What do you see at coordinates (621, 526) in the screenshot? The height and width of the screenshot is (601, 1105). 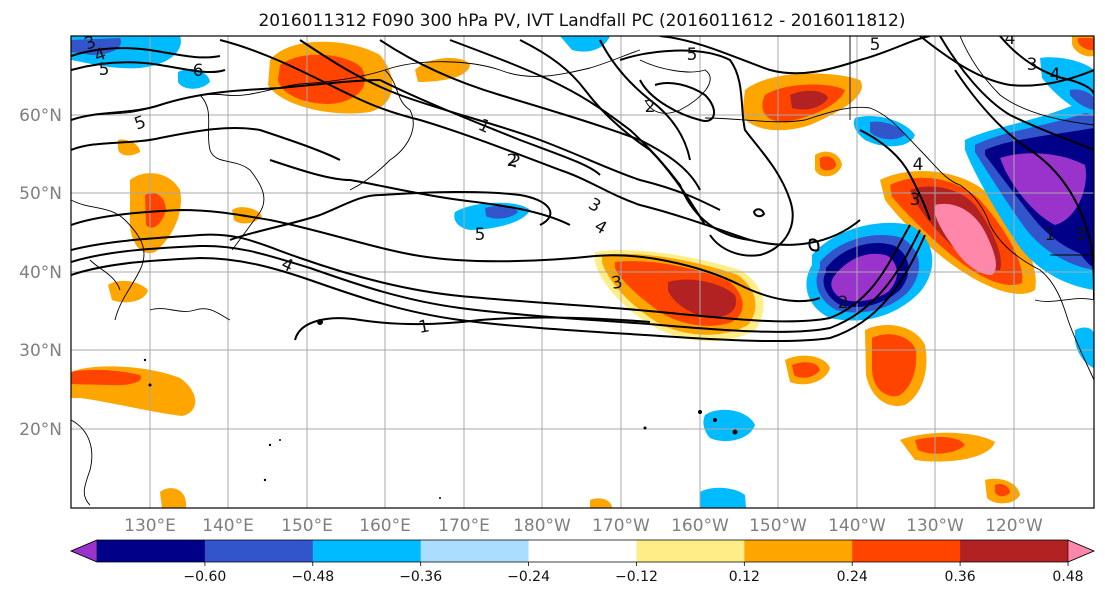 I see `lon-label: 170°W` at bounding box center [621, 526].